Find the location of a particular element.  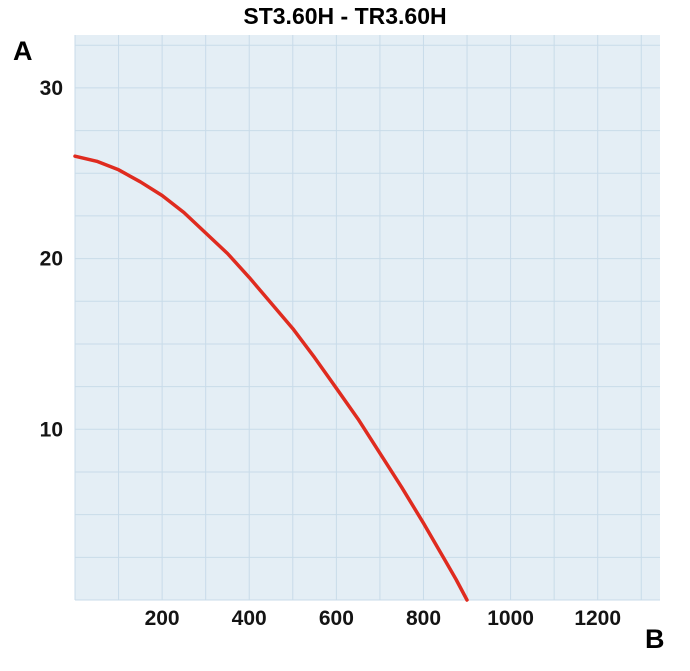

y-tick-label: 10 is located at coordinates (51, 429).